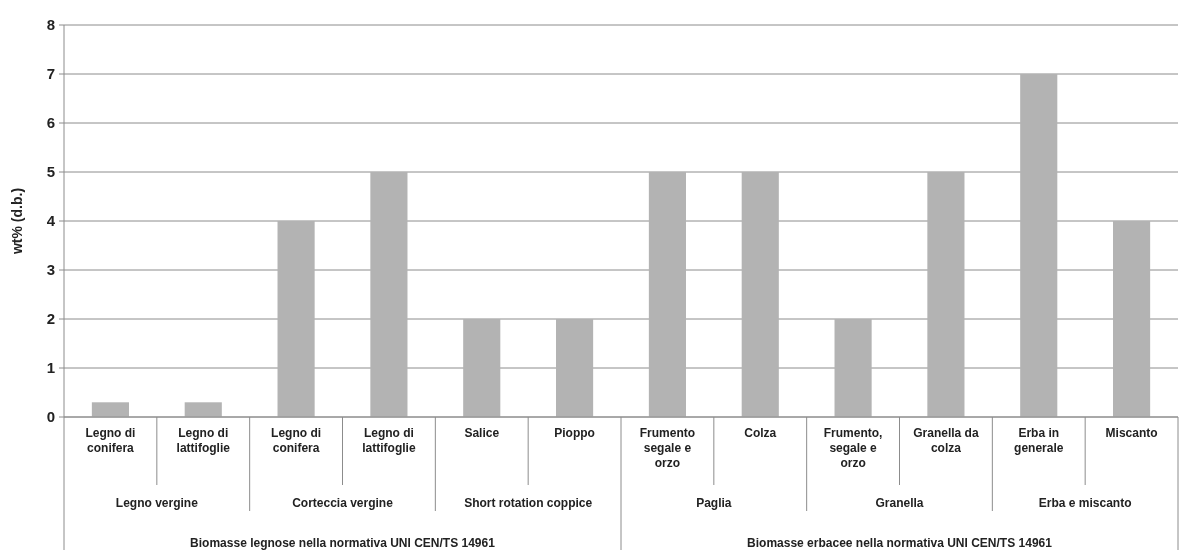 Image resolution: width=1189 pixels, height=550 pixels. Describe the element at coordinates (899, 503) in the screenshot. I see `text: Granella` at that location.